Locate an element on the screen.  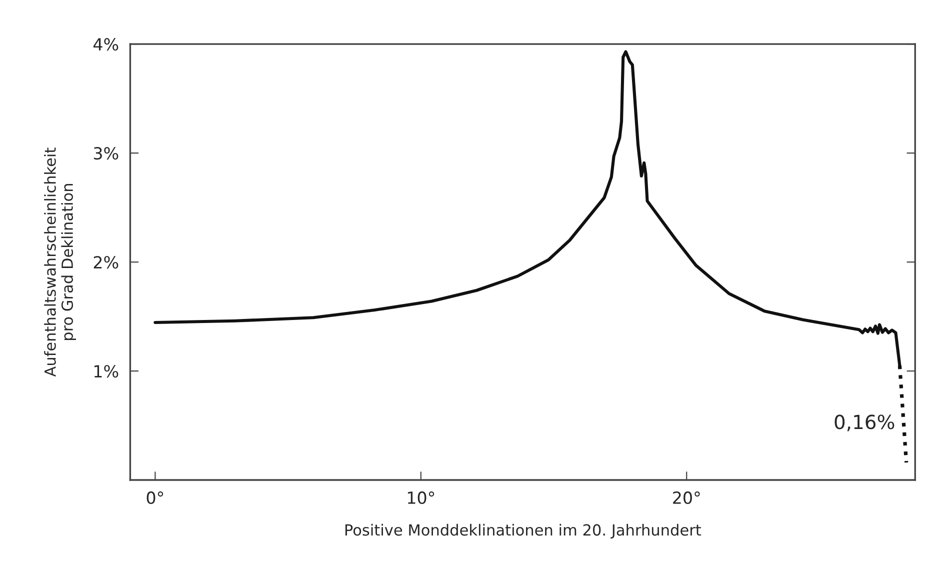
y-tick-label: 3% is located at coordinates (106, 153).